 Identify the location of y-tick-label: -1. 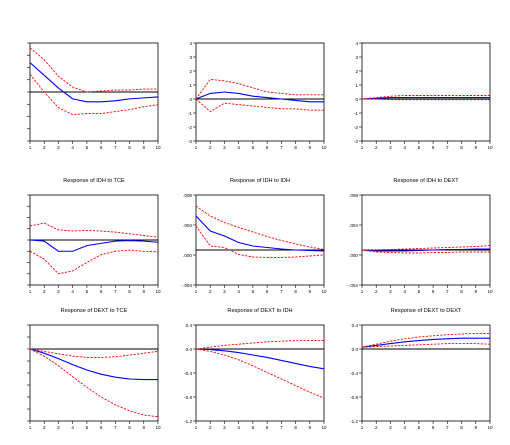
(190, 113).